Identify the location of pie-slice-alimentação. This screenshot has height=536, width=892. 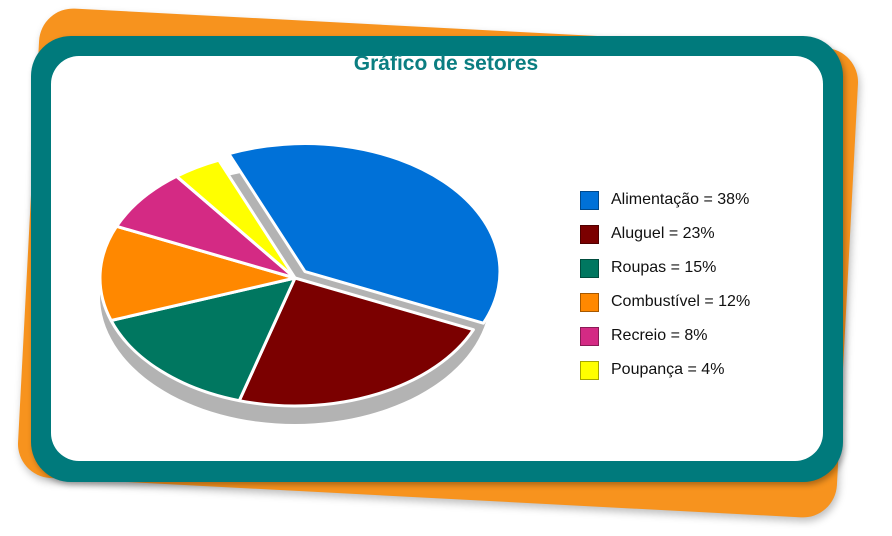
(364, 233).